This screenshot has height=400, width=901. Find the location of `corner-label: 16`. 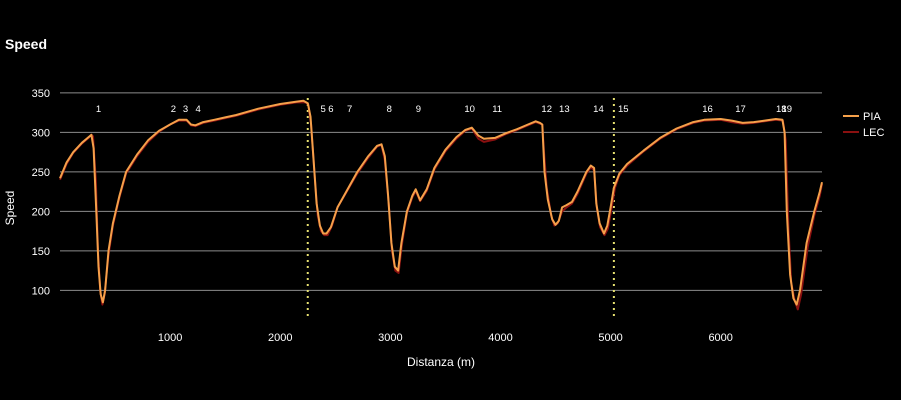

corner-label: 16 is located at coordinates (707, 109).